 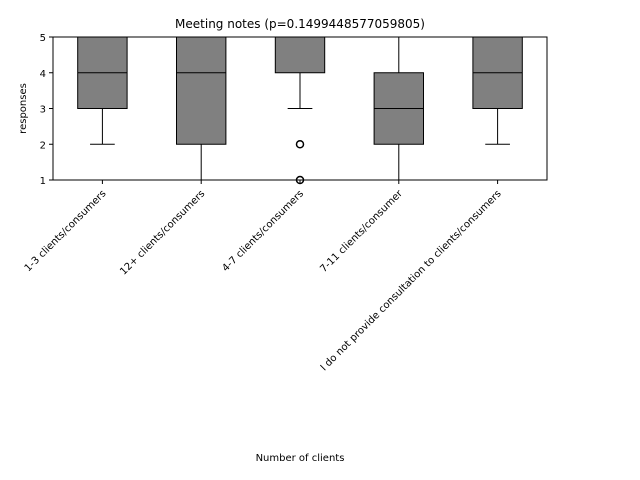 What do you see at coordinates (43, 38) in the screenshot?
I see `y-tick-label: 5` at bounding box center [43, 38].